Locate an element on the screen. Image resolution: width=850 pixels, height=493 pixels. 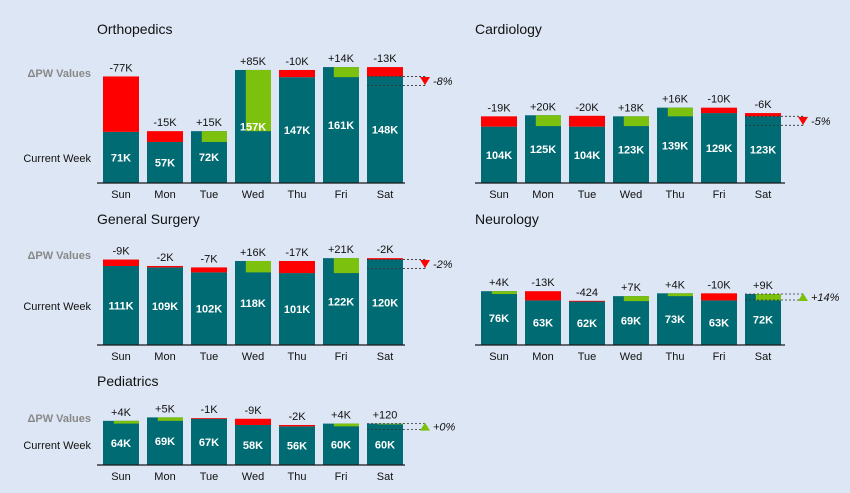
triangle-down-icon is located at coordinates (425, 80).